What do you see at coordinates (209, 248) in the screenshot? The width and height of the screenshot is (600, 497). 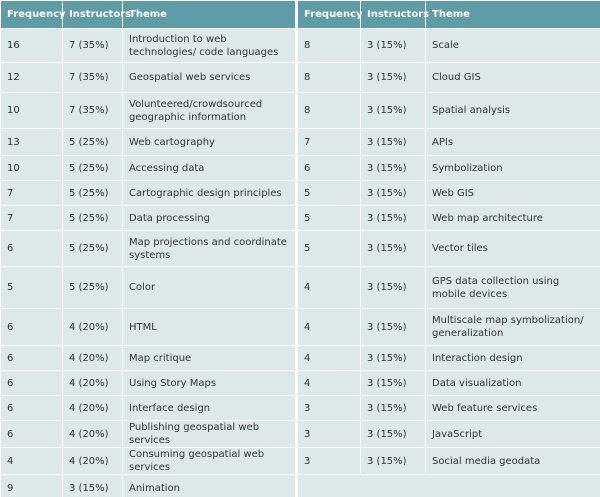 I see `theme-cell: Map projections and coordinate systems` at bounding box center [209, 248].